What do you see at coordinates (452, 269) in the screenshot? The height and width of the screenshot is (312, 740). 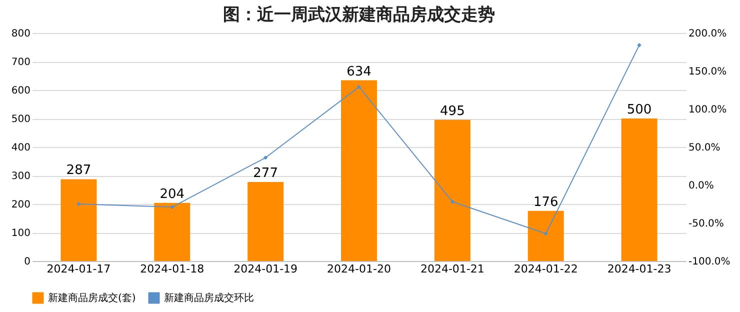 I see `x-tick-label: 2024-01-21` at bounding box center [452, 269].